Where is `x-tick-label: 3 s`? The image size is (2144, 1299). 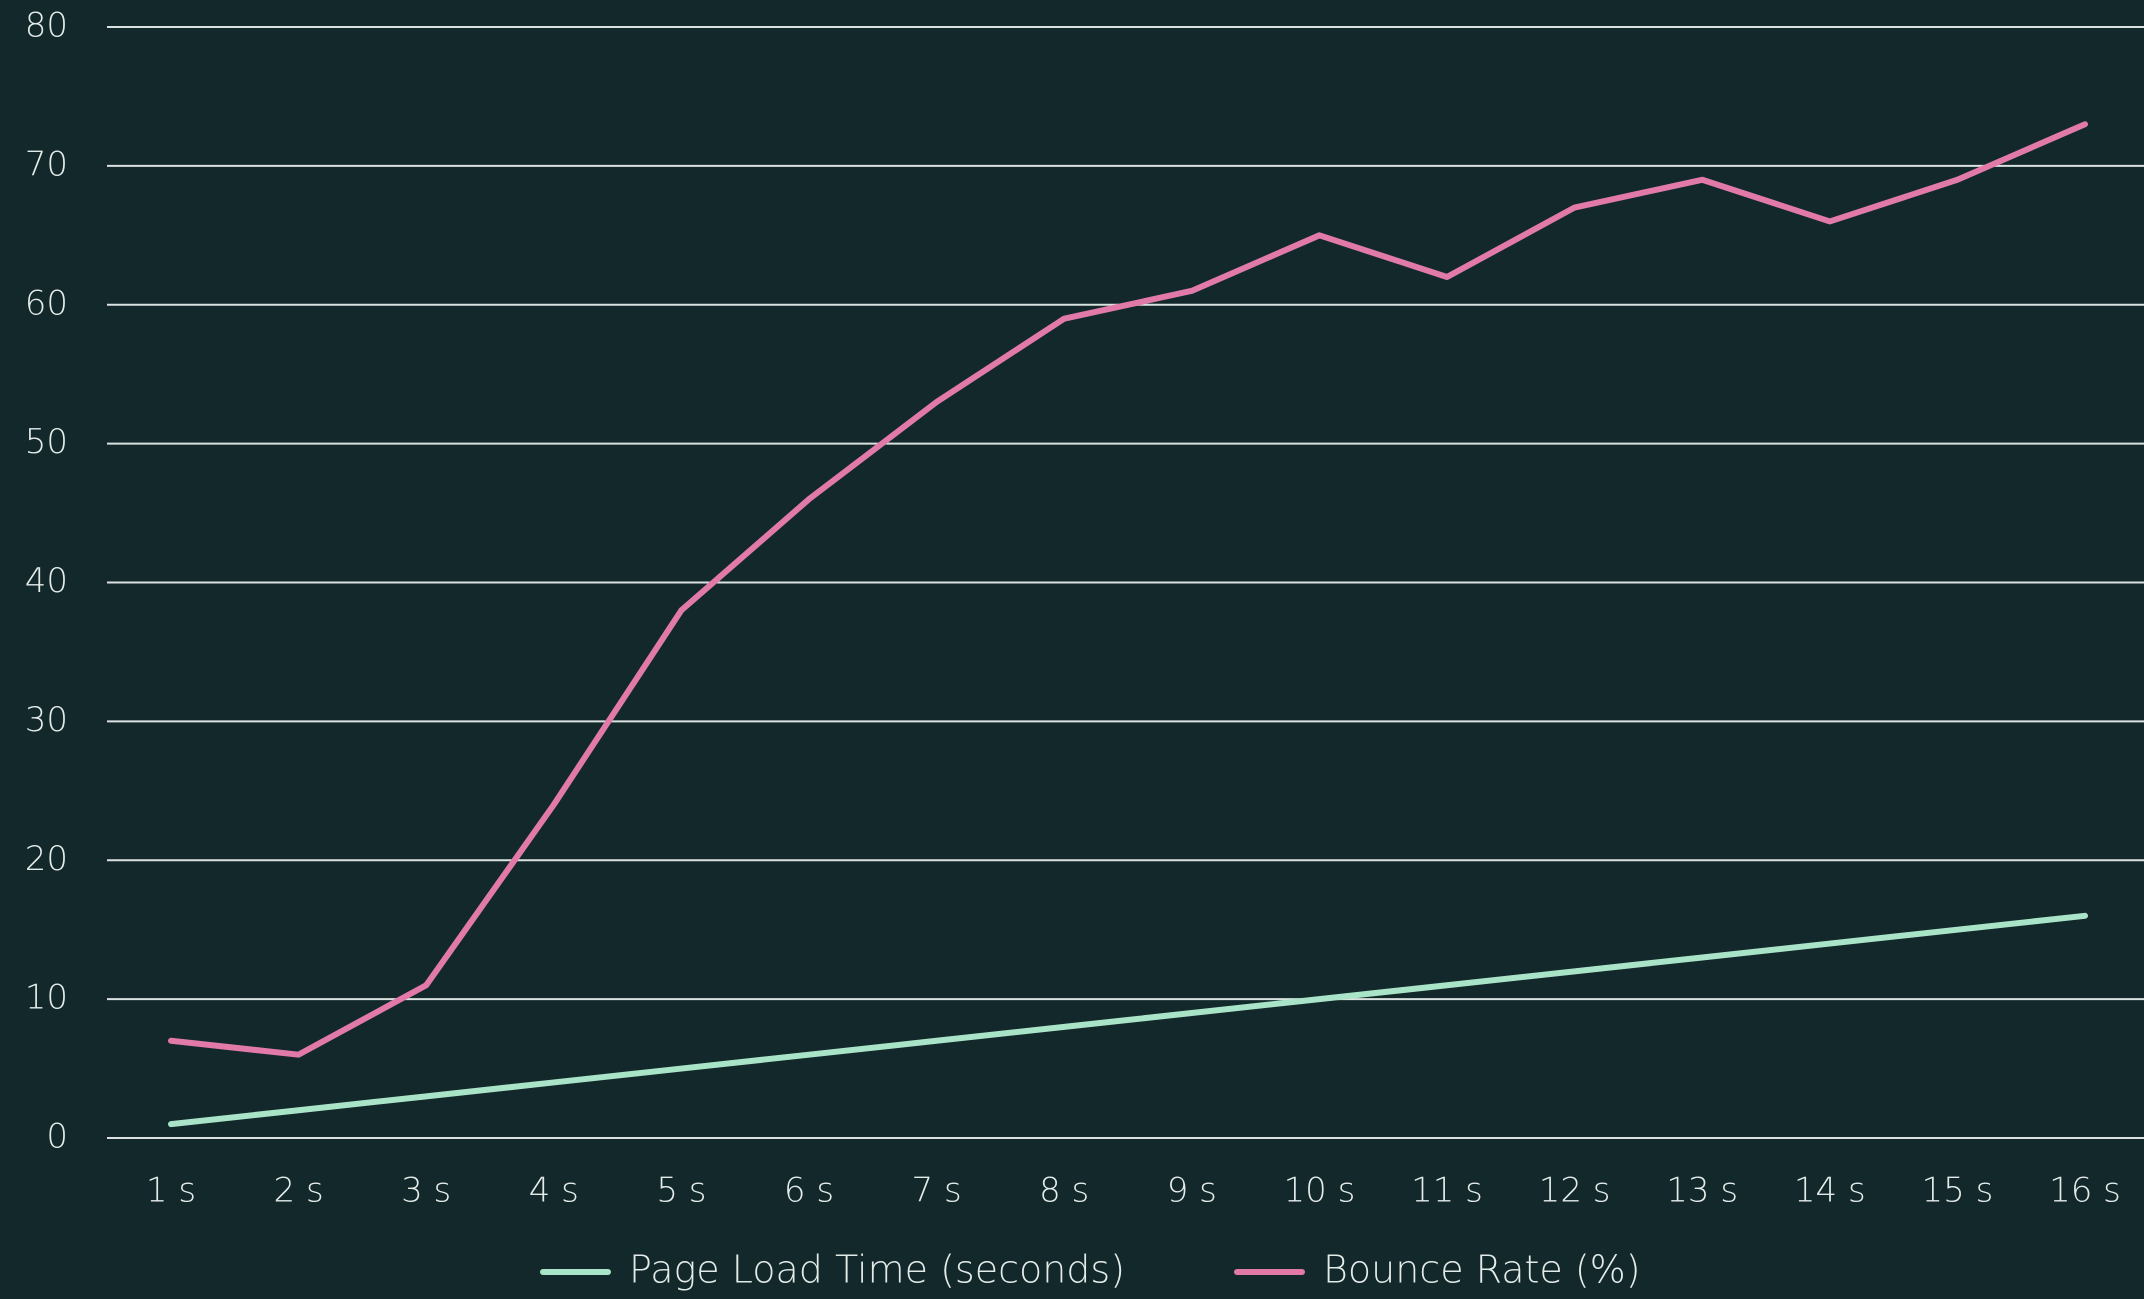
x-tick-label: 3 s is located at coordinates (426, 1191).